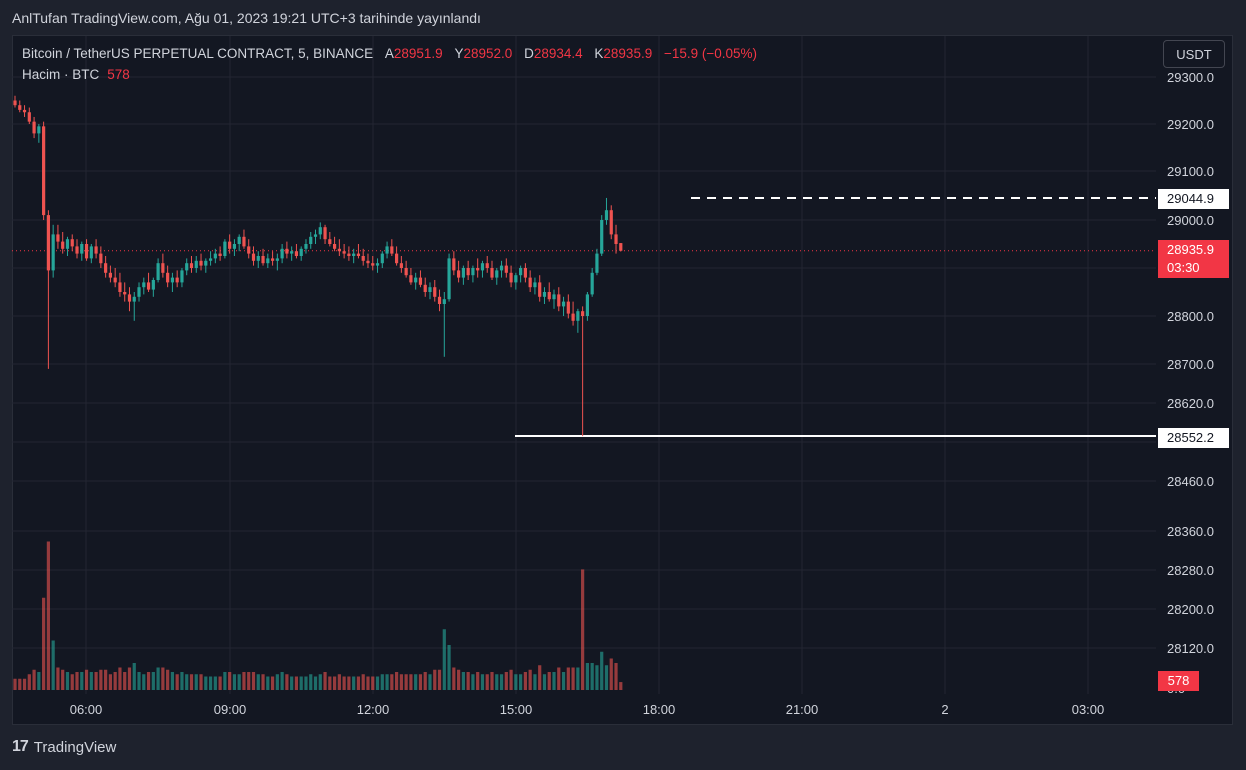 The image size is (1246, 770). I want to click on brand-name: TradingView, so click(75, 747).